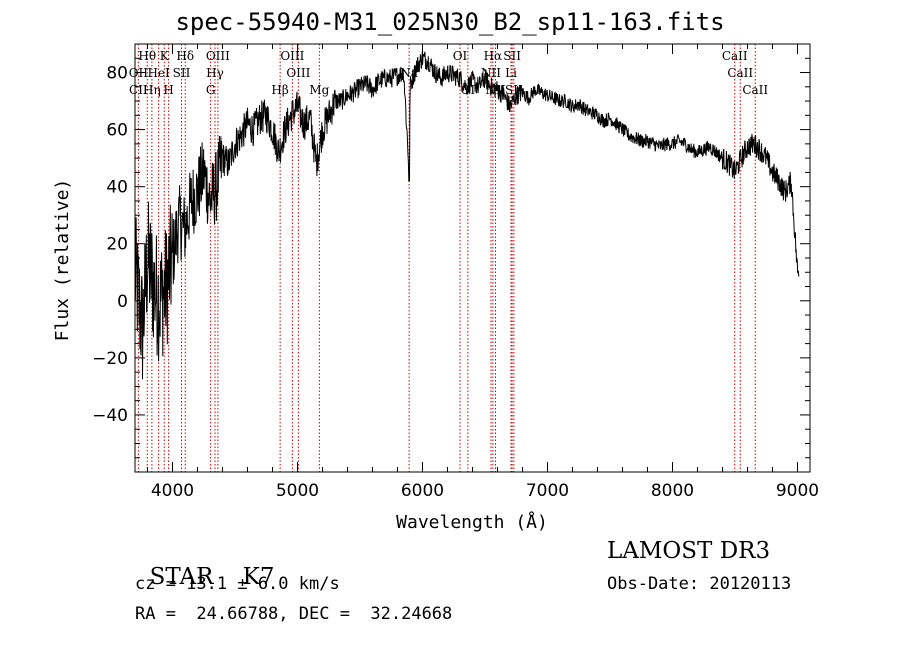 The height and width of the screenshot is (649, 900). What do you see at coordinates (147, 56) in the screenshot?
I see `line-label-hθ: Hθ` at bounding box center [147, 56].